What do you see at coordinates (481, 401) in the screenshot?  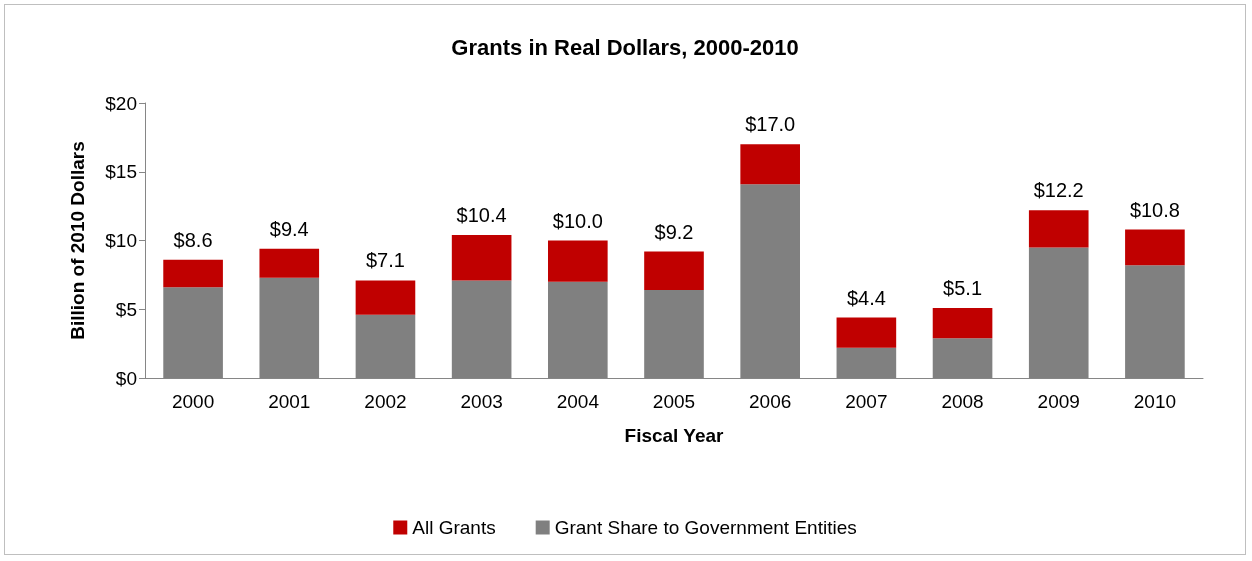 I see `x-tick-label: 2003` at bounding box center [481, 401].